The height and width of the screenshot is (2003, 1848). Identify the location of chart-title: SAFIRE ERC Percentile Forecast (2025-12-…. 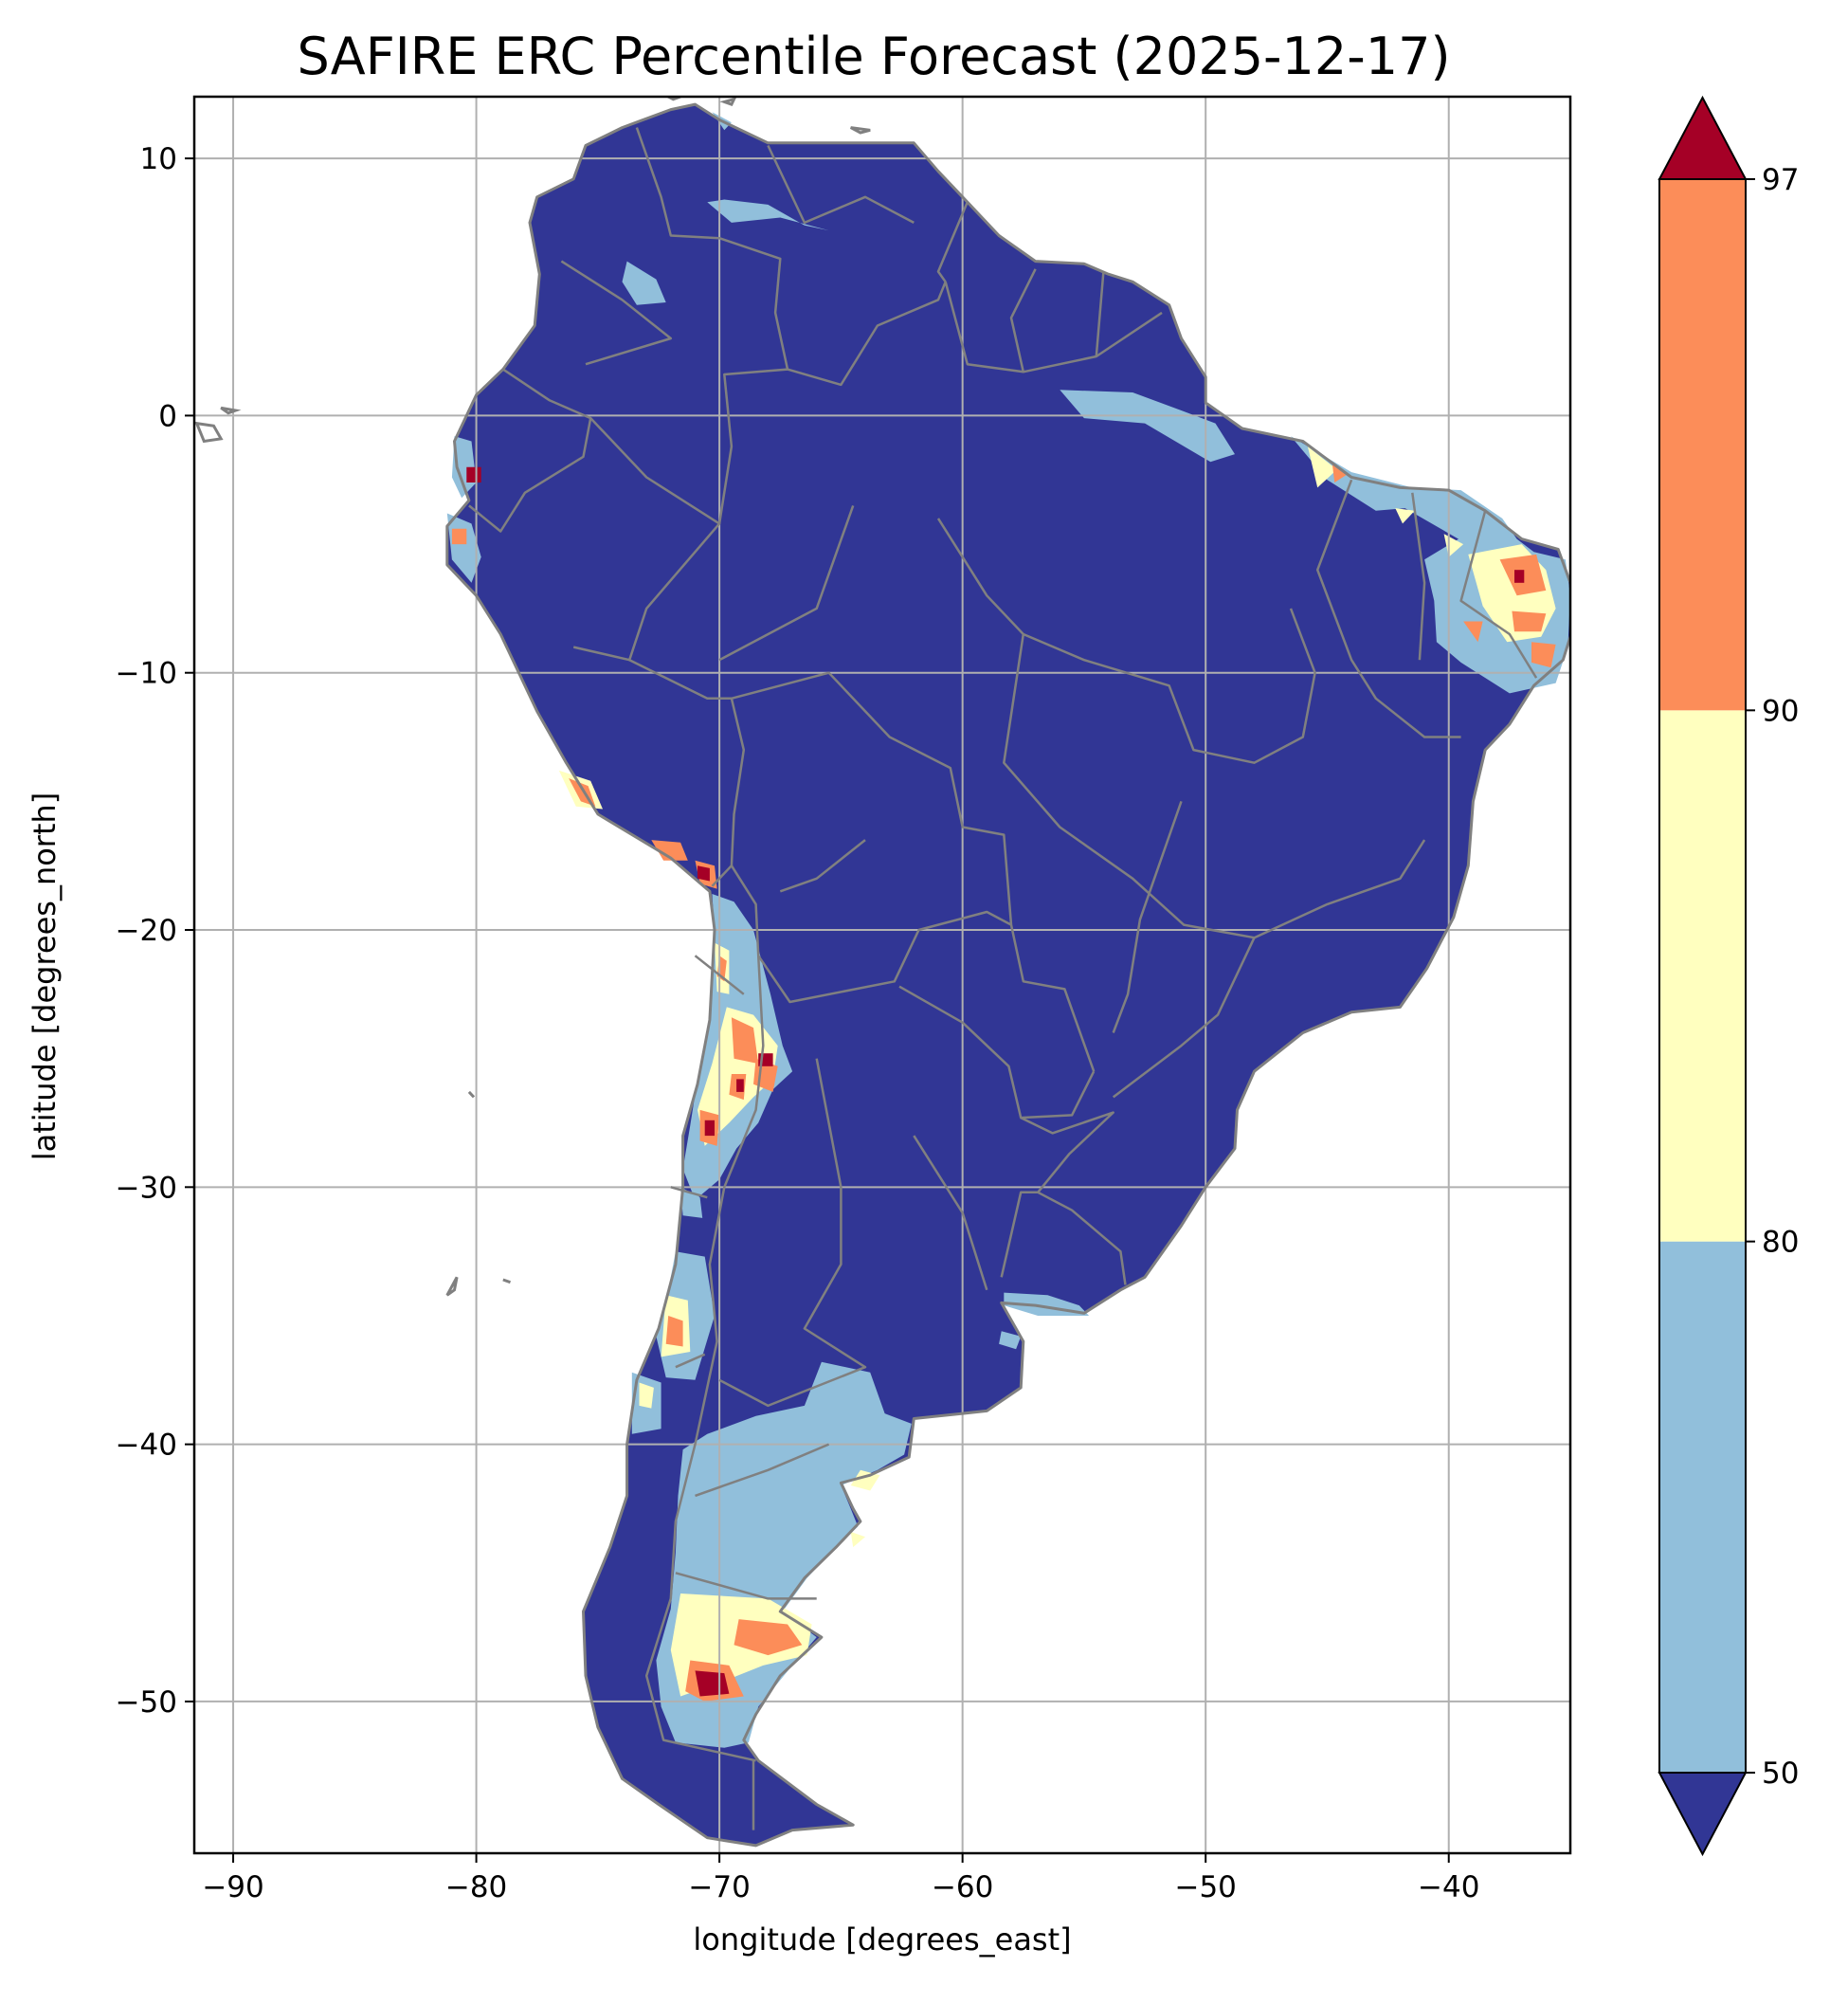
(873, 56).